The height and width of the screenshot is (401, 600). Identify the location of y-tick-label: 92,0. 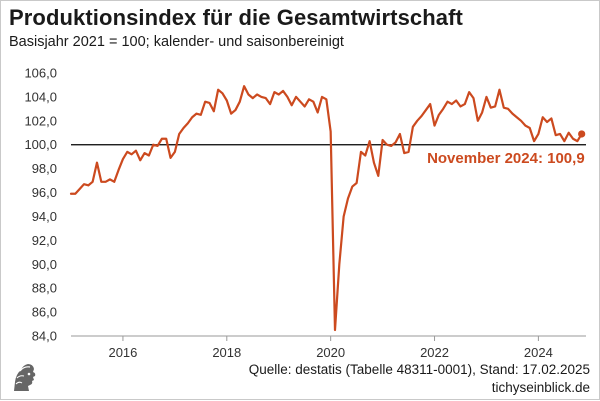
(44, 240).